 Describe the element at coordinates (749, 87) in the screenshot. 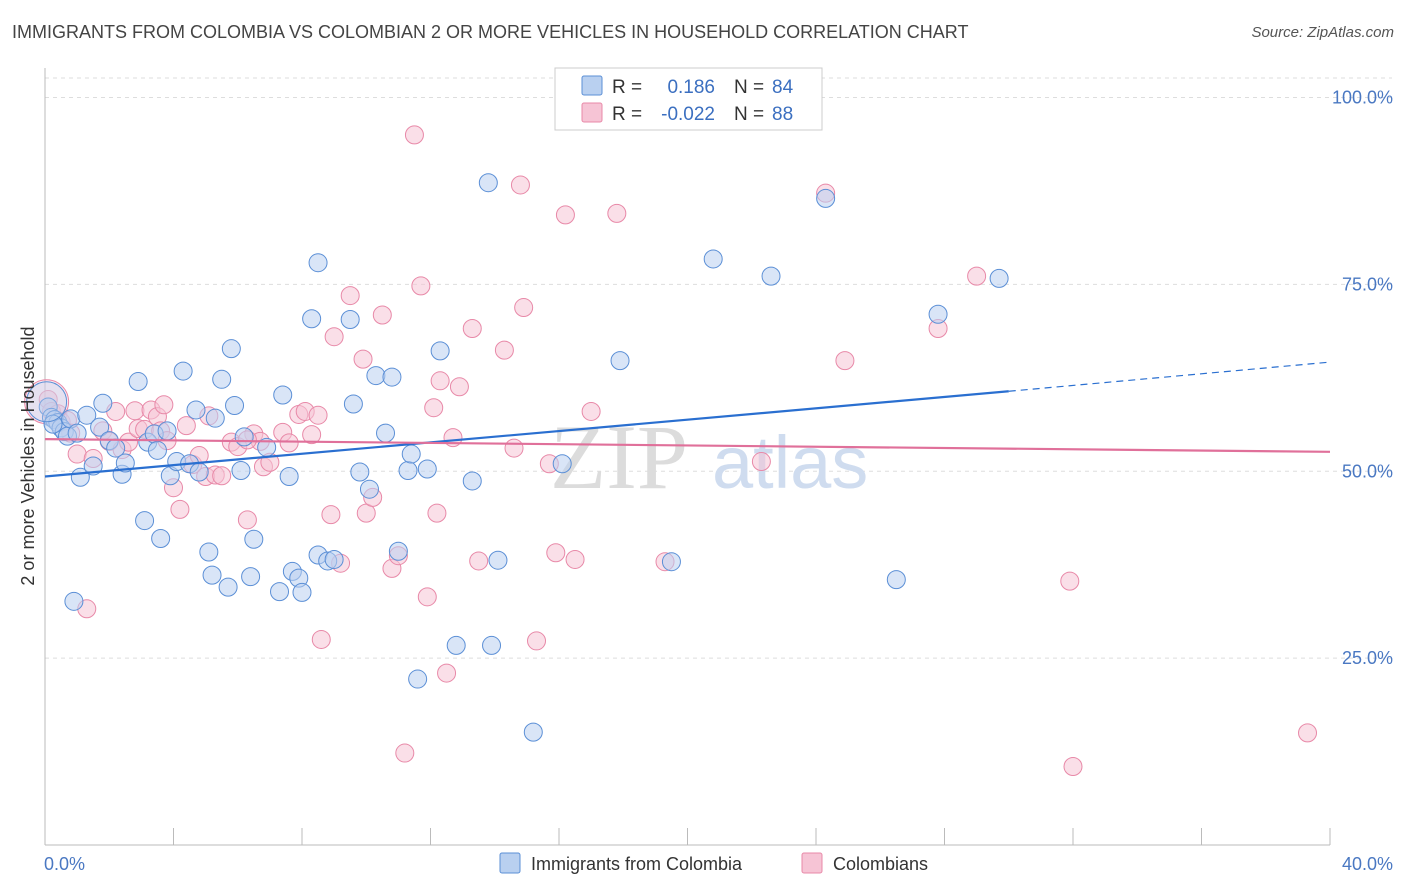

I see `legend-n-label-1: N =` at that location.